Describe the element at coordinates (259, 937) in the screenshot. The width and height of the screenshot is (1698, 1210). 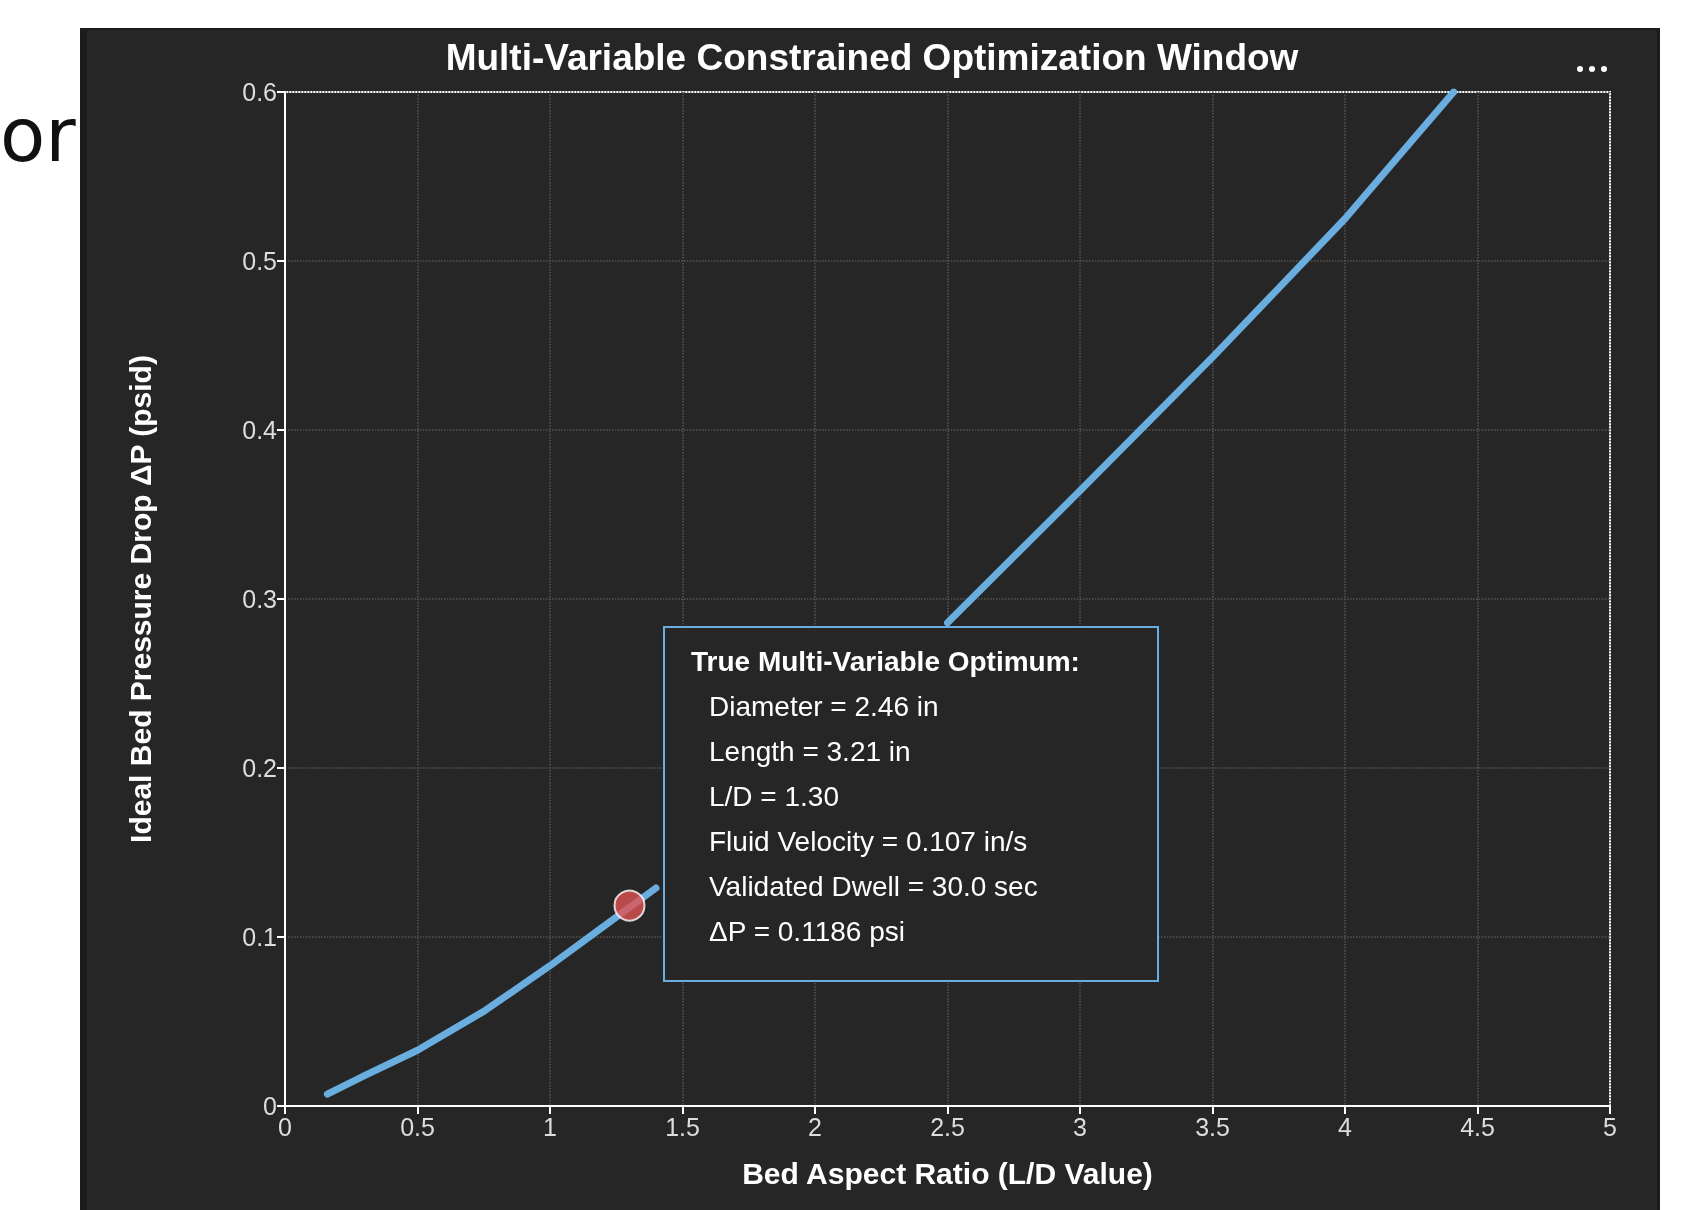
I see `y-tick-label: 0.1` at that location.